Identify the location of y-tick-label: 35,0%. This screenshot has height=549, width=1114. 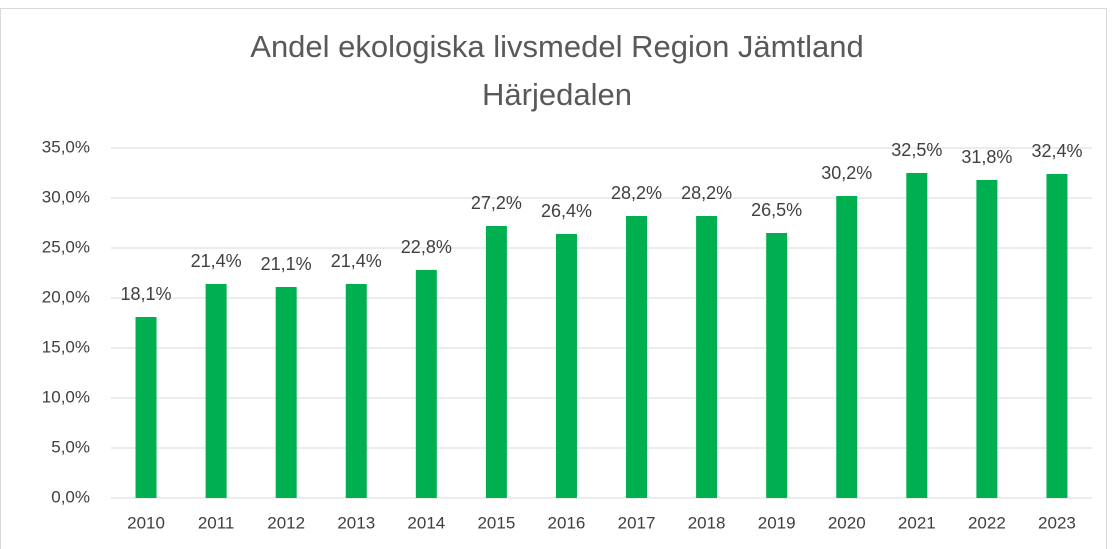
(66, 146).